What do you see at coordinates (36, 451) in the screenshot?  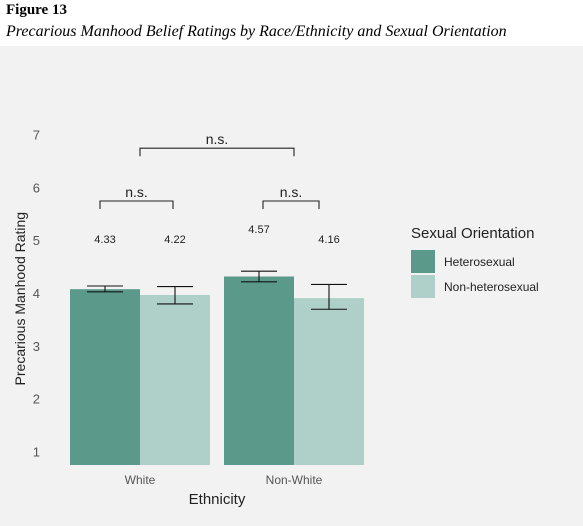 I see `y-tick-label: 1` at bounding box center [36, 451].